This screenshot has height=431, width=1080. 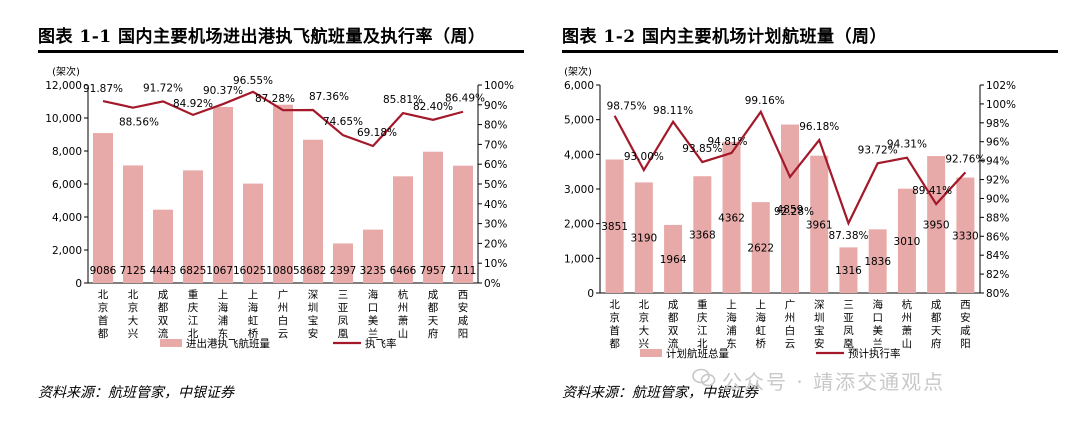 I want to click on line-value-label: 82.40%, so click(x=433, y=107).